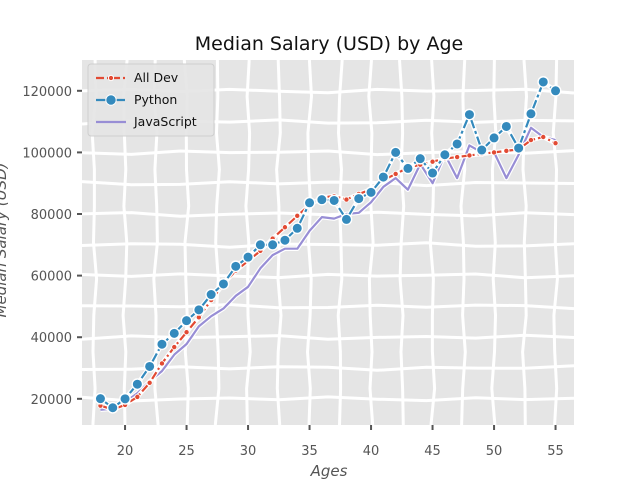  Describe the element at coordinates (155, 99) in the screenshot. I see `legend-label: Python` at that location.